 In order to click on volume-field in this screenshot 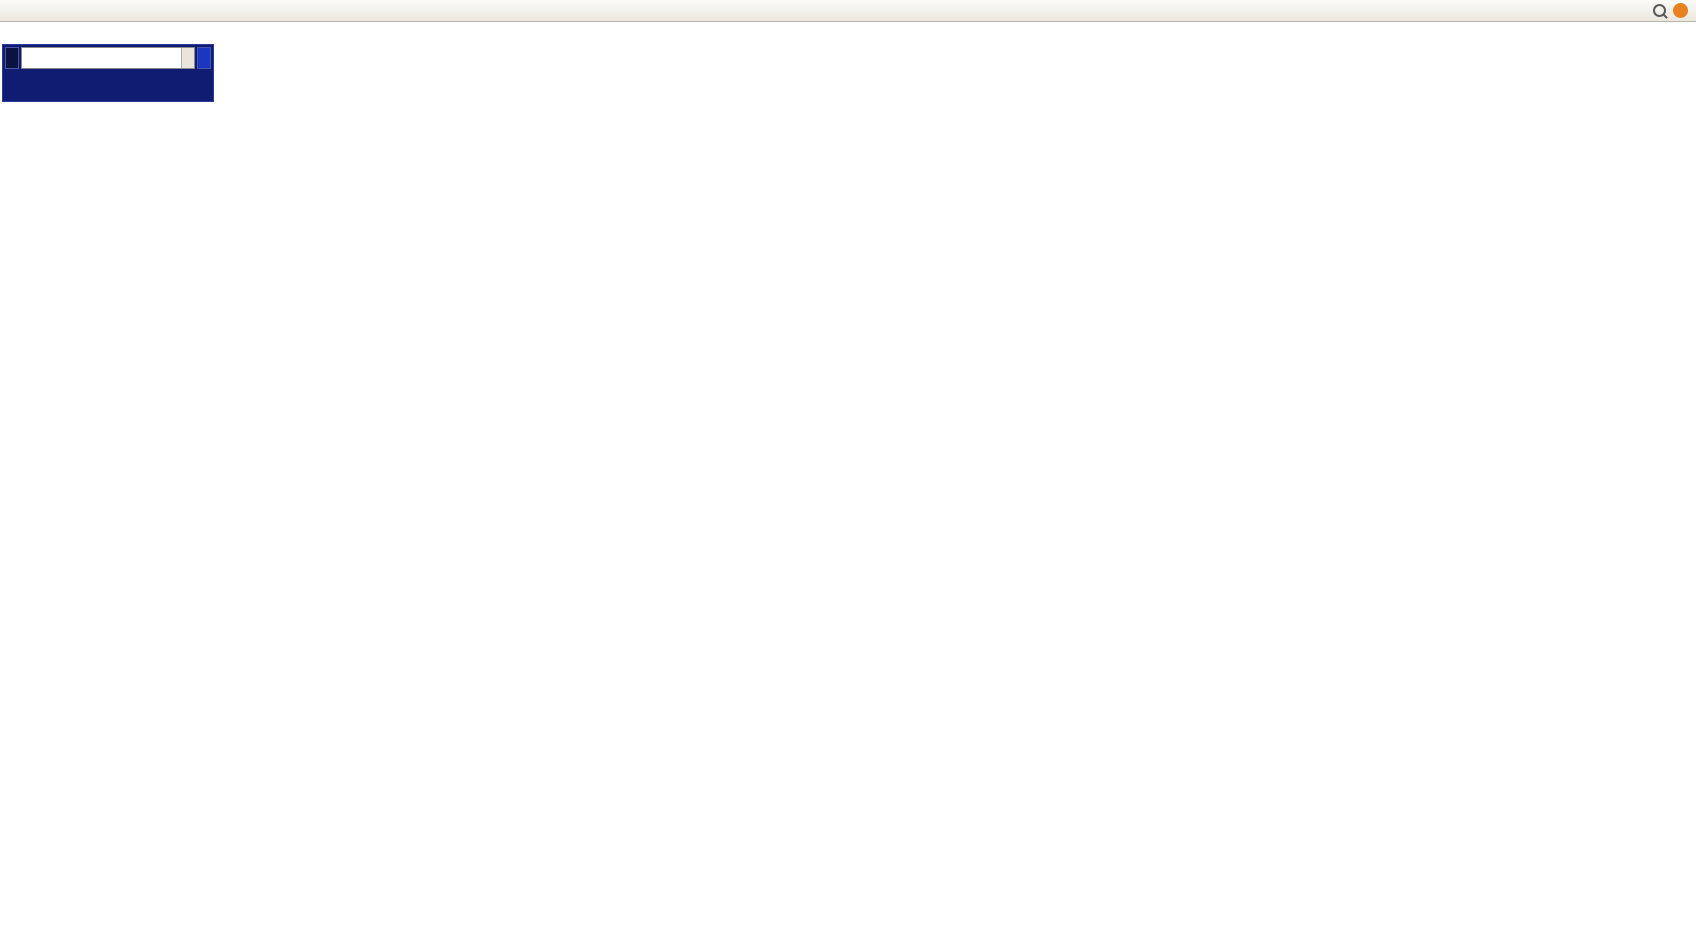, I will do `click(108, 58)`.